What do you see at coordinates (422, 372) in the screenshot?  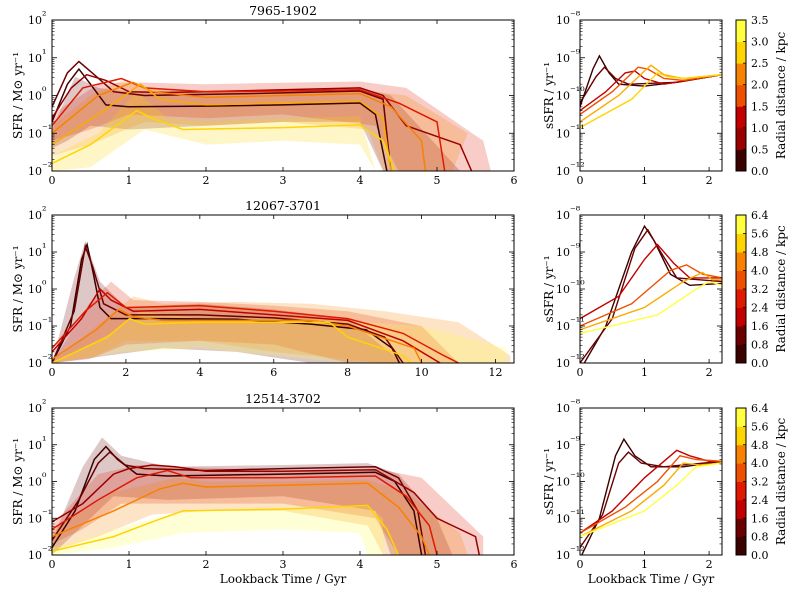 I see `sfr-xtick-label: 10` at bounding box center [422, 372].